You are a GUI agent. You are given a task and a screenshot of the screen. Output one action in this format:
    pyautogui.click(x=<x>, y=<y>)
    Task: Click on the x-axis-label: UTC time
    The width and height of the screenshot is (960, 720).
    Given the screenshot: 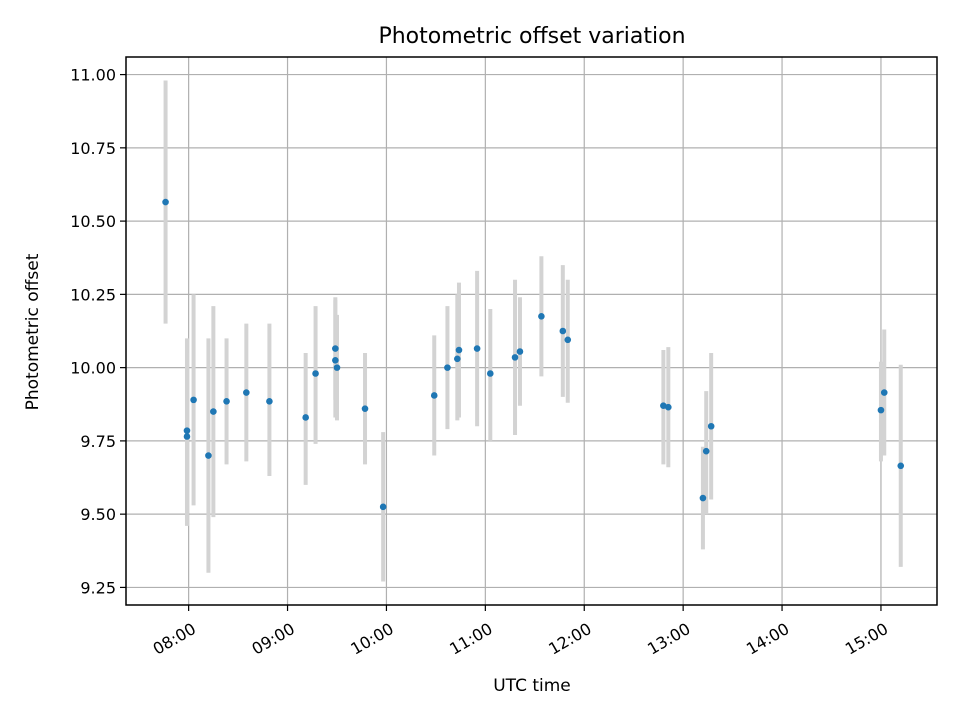 What is the action you would take?
    pyautogui.click(x=532, y=686)
    